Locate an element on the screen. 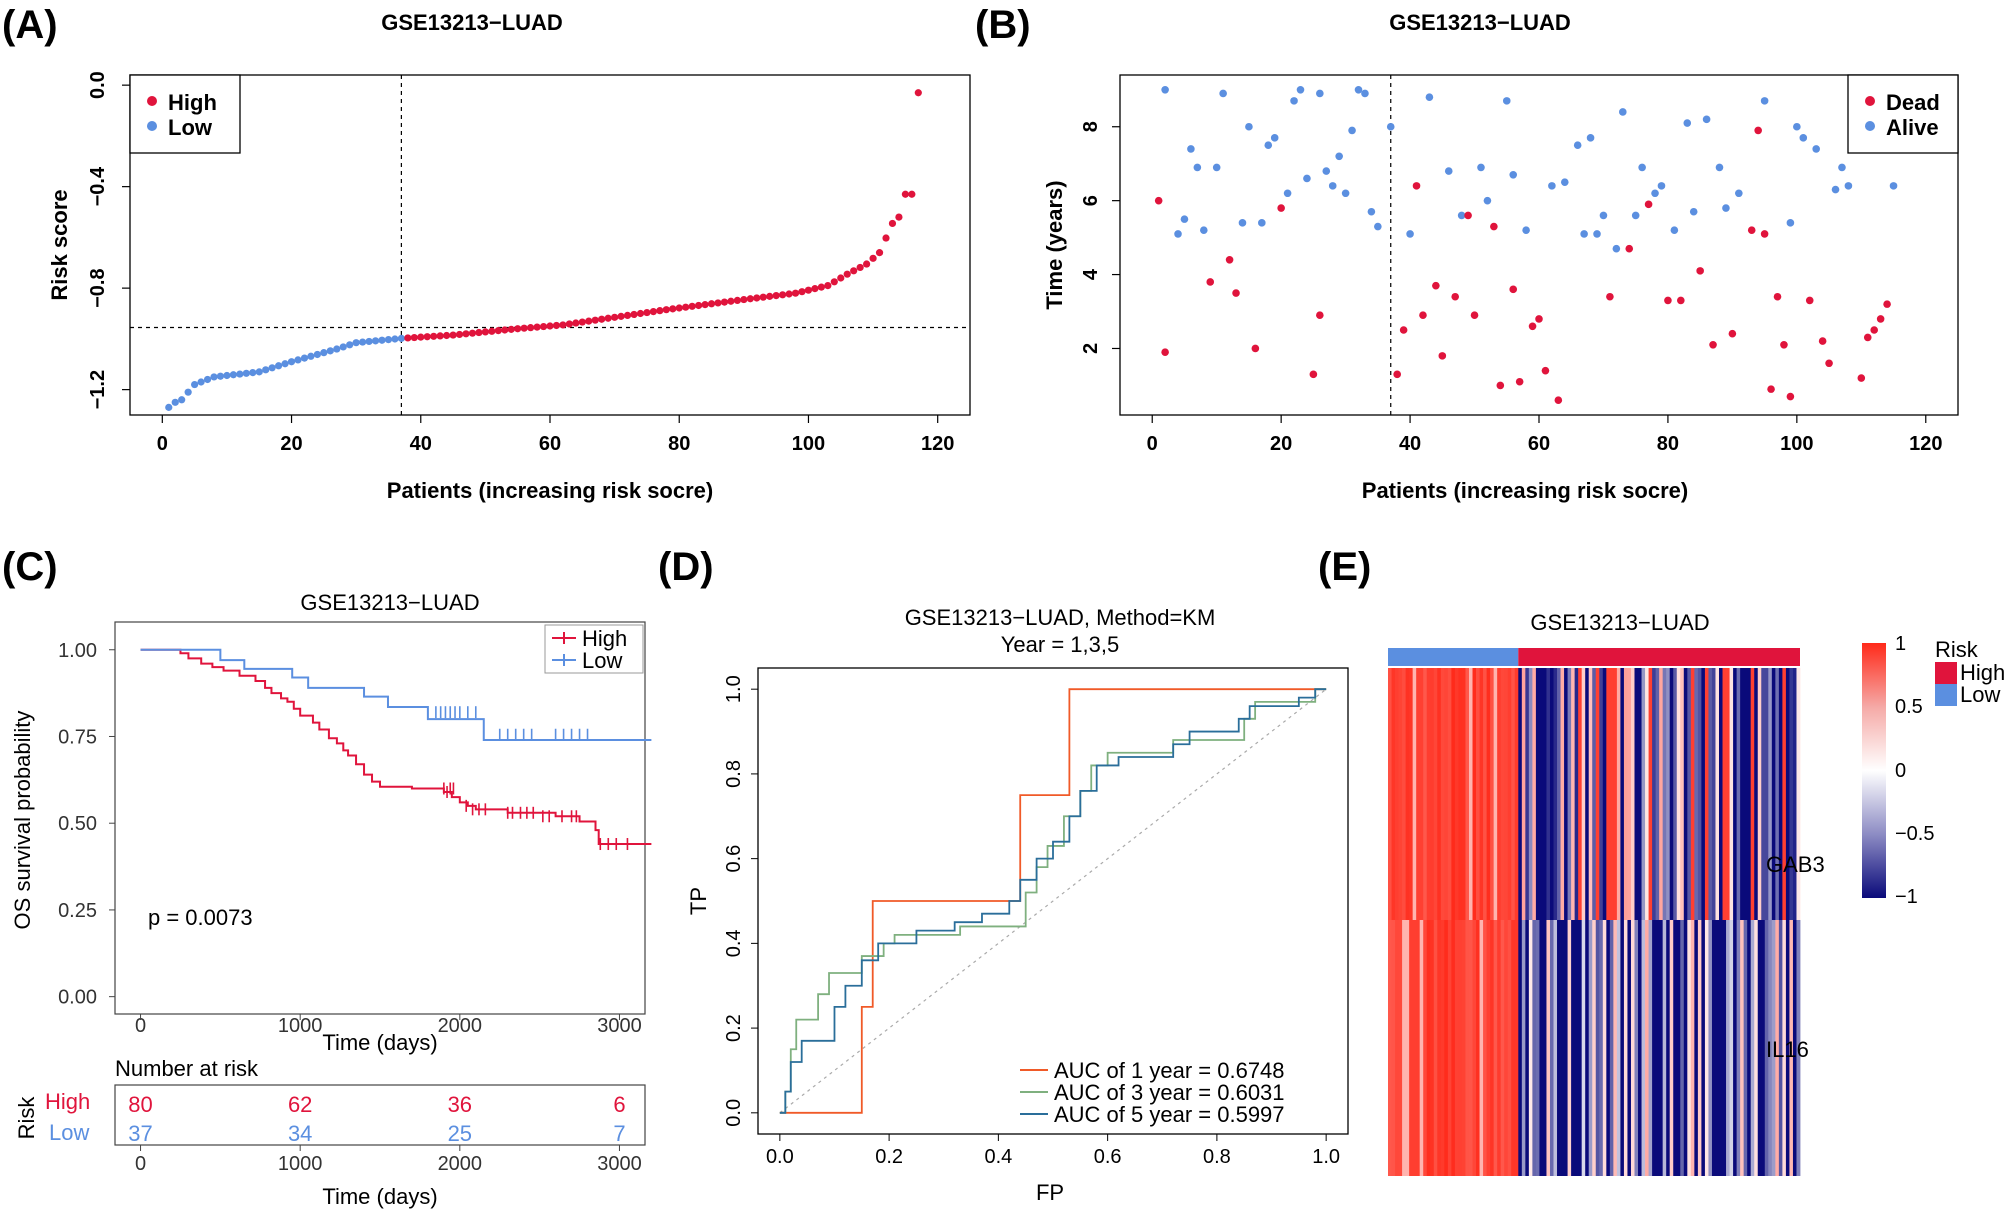 This screenshot has height=1210, width=2008. panel-a-plot-frame is located at coordinates (550, 245).